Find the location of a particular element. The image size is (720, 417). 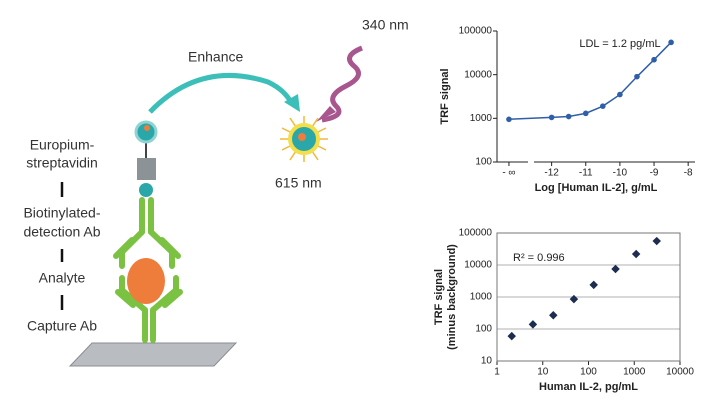

x-axis-title: Log [Human IL-2], g/mL is located at coordinates (596, 188).